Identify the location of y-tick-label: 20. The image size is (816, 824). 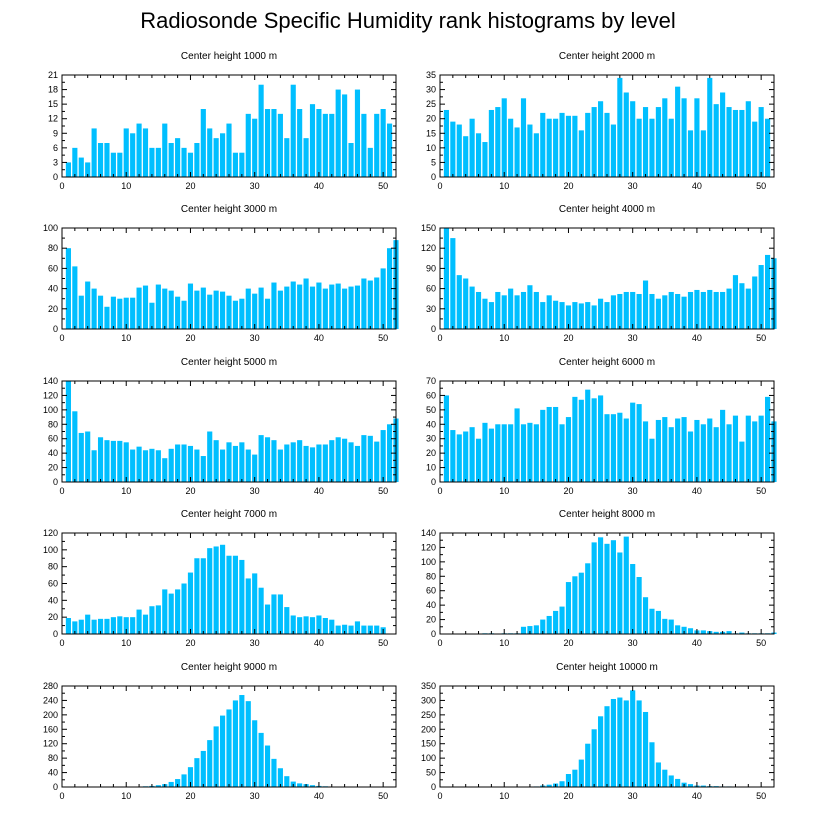
(53, 309).